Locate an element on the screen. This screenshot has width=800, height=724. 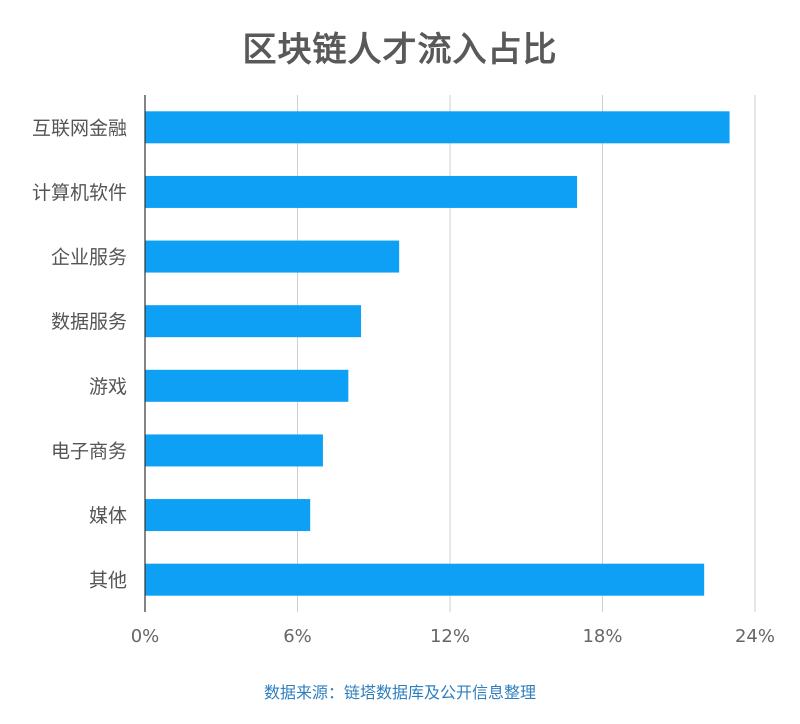
category-label: 数据服务 is located at coordinates (89, 322).